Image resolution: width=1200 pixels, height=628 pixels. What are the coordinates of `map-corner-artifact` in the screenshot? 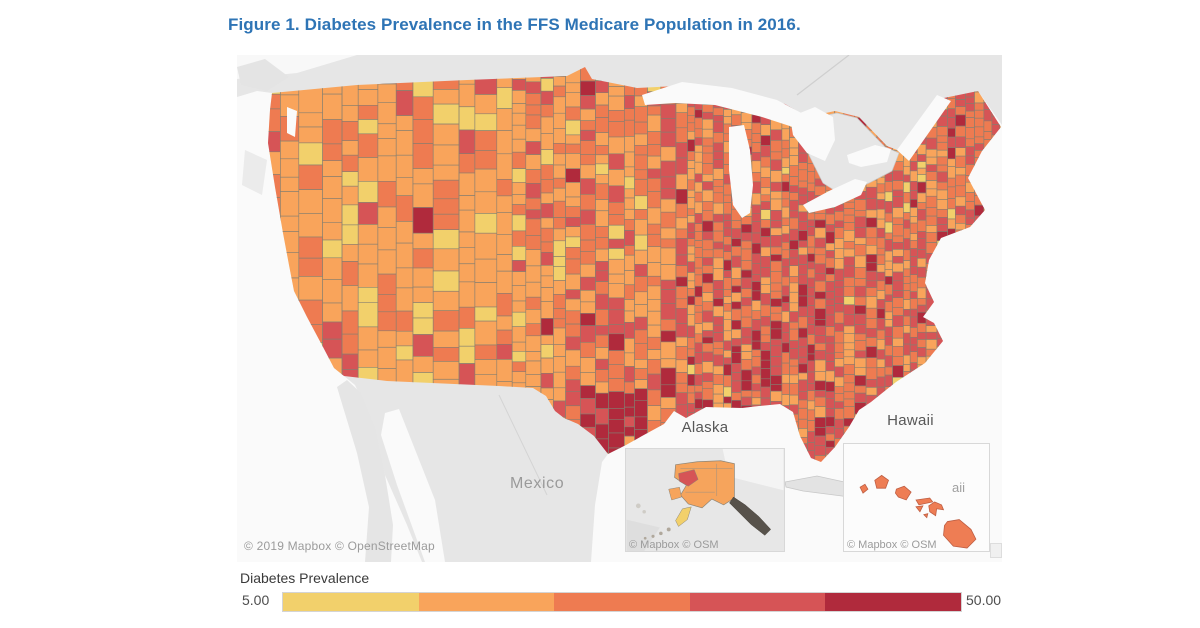 It's located at (996, 550).